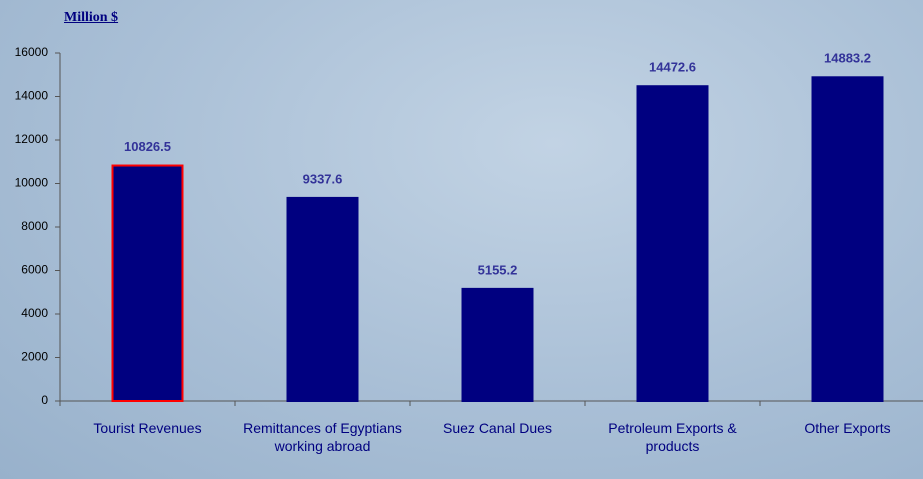  I want to click on y-tick-label: 0, so click(44, 400).